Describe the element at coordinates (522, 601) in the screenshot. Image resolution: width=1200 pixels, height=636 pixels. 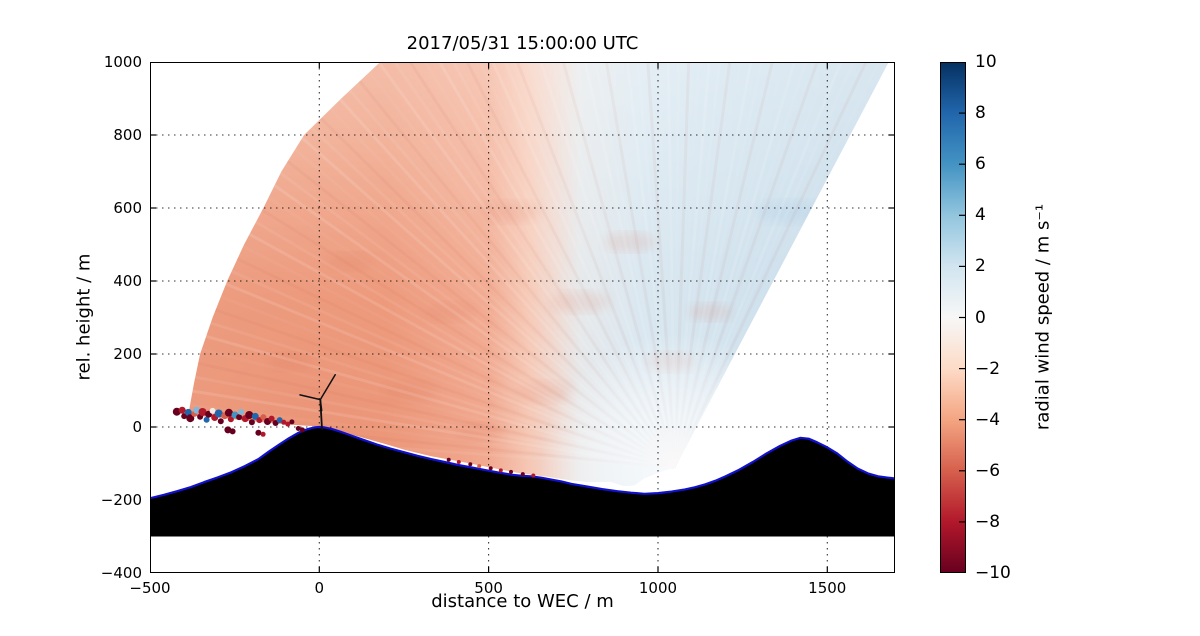
I see `x-axis-label: distance to WEC / m` at that location.